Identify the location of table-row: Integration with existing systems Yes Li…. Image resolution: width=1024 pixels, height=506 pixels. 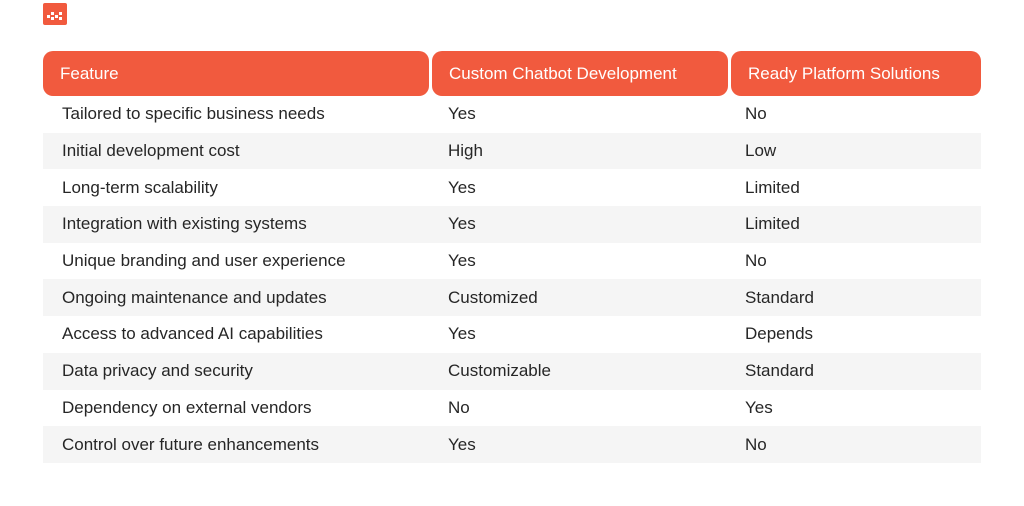
(512, 224).